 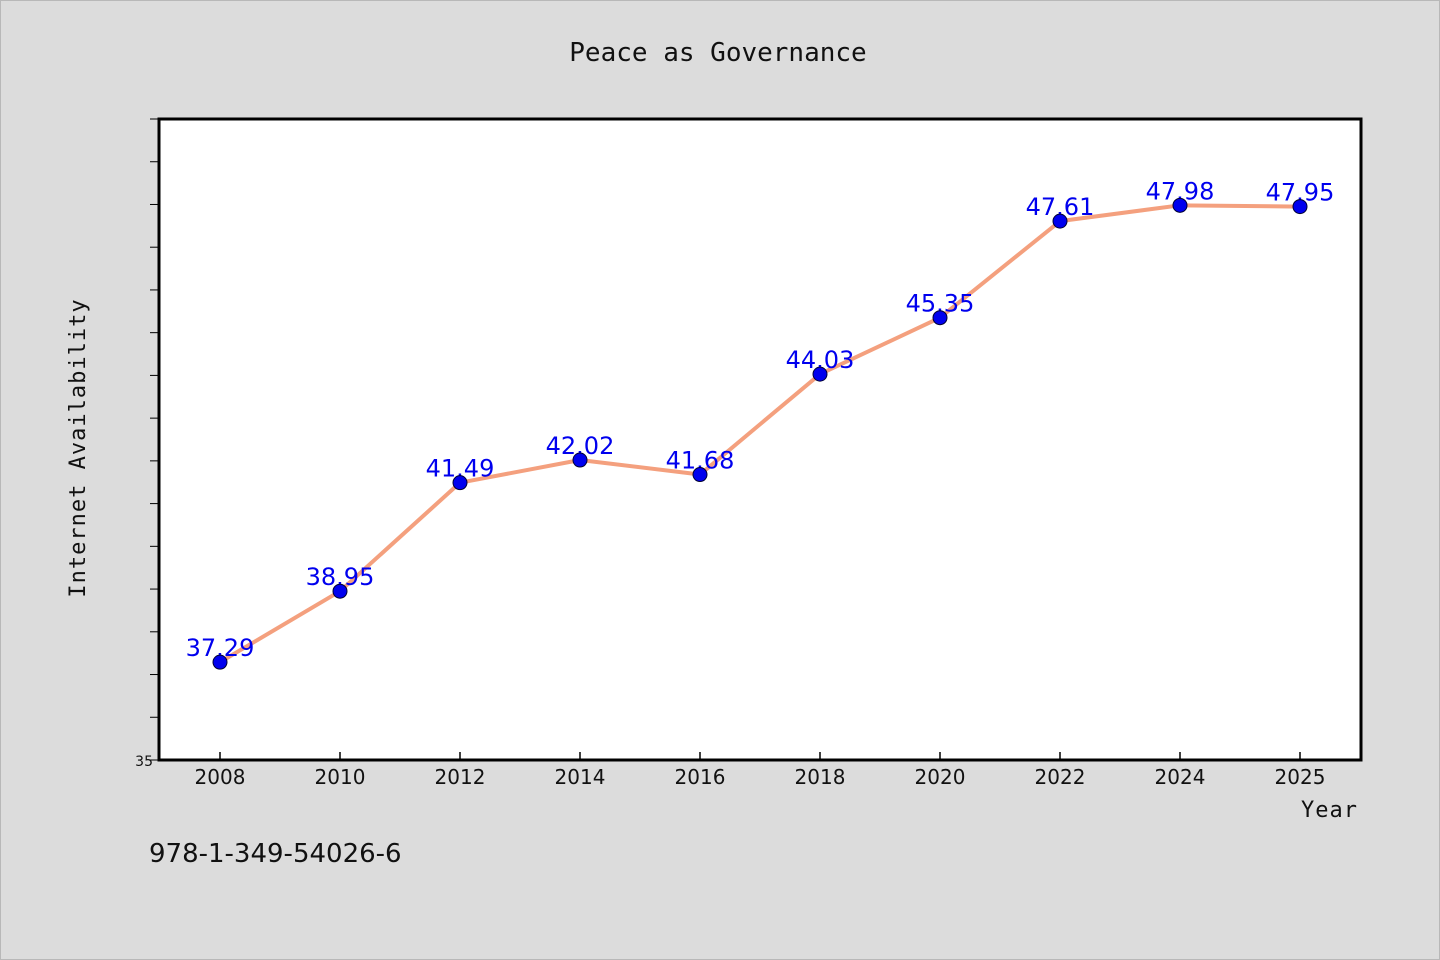 What do you see at coordinates (1060, 777) in the screenshot?
I see `x-tick-label: 2022` at bounding box center [1060, 777].